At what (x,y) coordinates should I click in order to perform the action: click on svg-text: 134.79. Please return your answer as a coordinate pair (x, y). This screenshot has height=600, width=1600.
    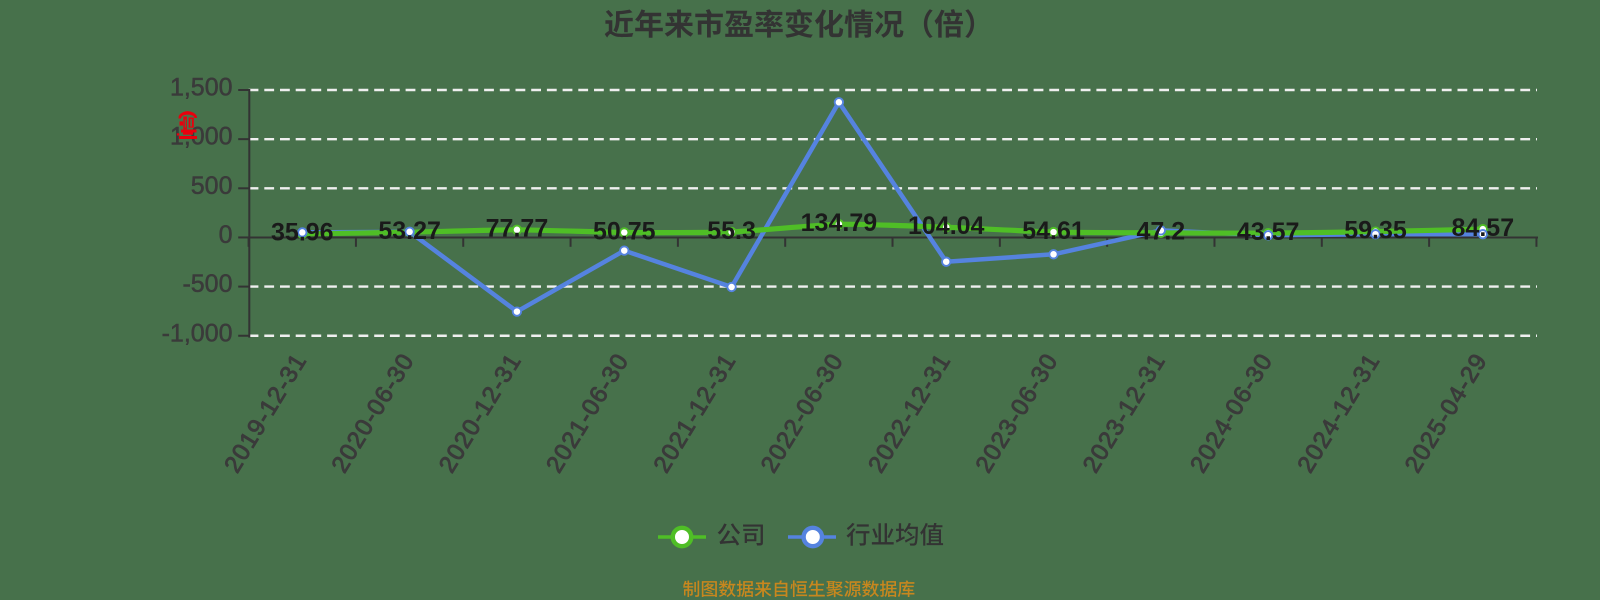
    Looking at the image, I should click on (839, 223).